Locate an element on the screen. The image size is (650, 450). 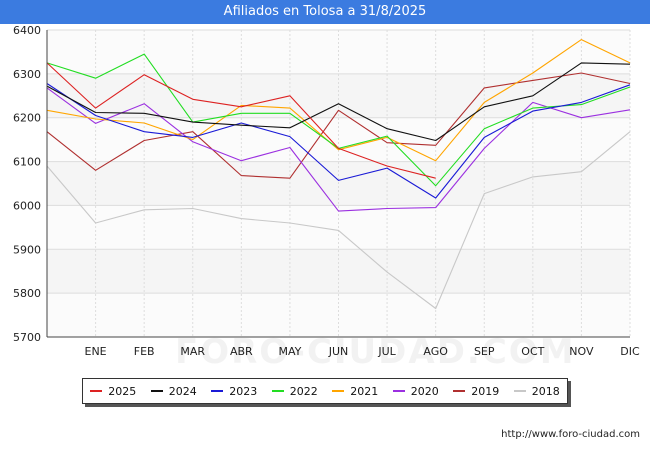
legend-label: 2020 is located at coordinates (424, 391).